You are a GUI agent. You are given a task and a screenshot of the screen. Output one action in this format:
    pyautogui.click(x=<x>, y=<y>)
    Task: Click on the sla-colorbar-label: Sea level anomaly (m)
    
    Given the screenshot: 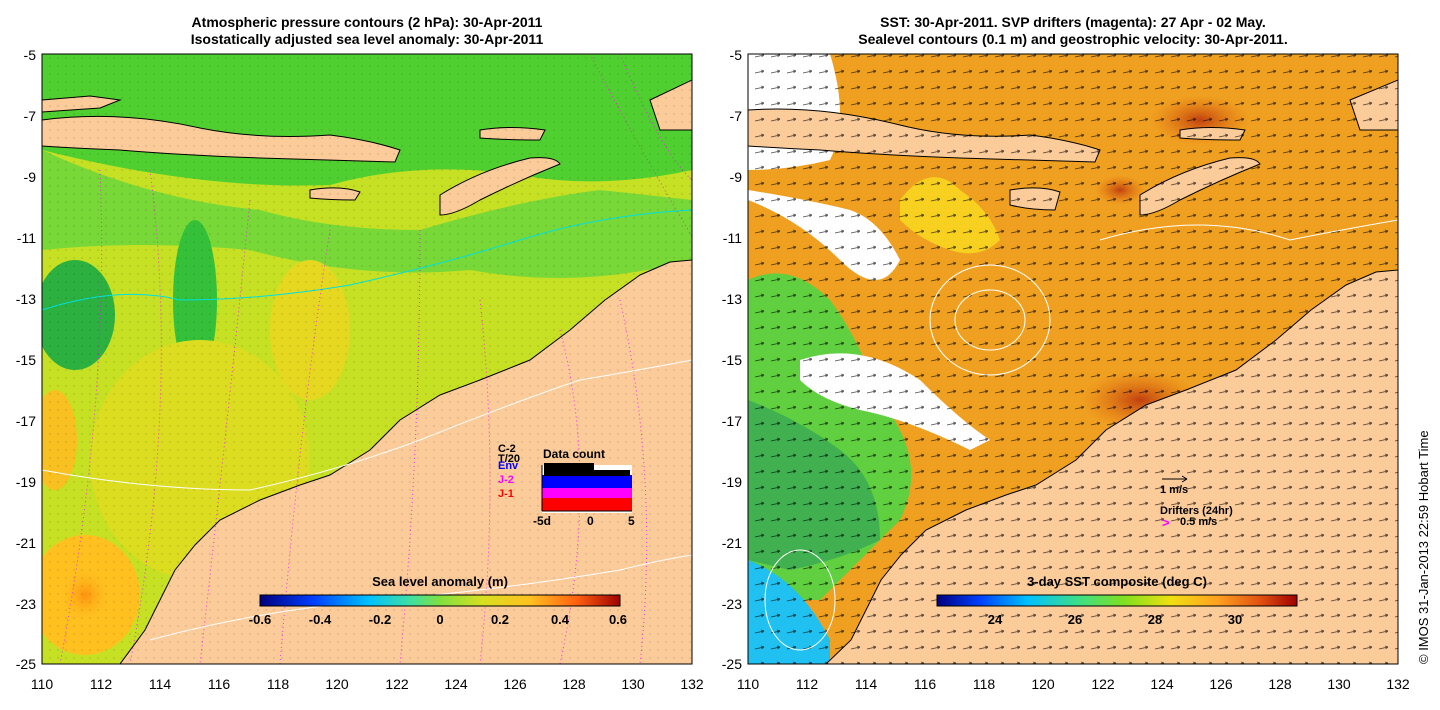 What is the action you would take?
    pyautogui.click(x=440, y=581)
    